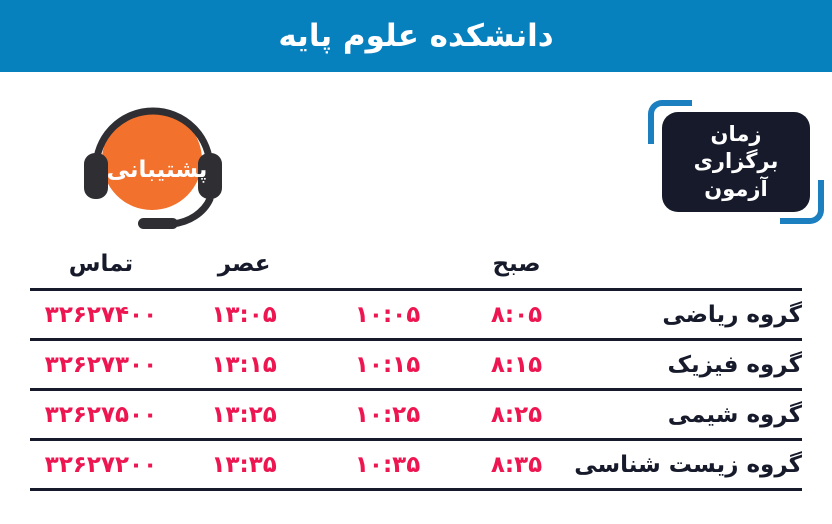  What do you see at coordinates (244, 414) in the screenshot?
I see `cell-evening-time: ۱۳:۲۵` at bounding box center [244, 414].